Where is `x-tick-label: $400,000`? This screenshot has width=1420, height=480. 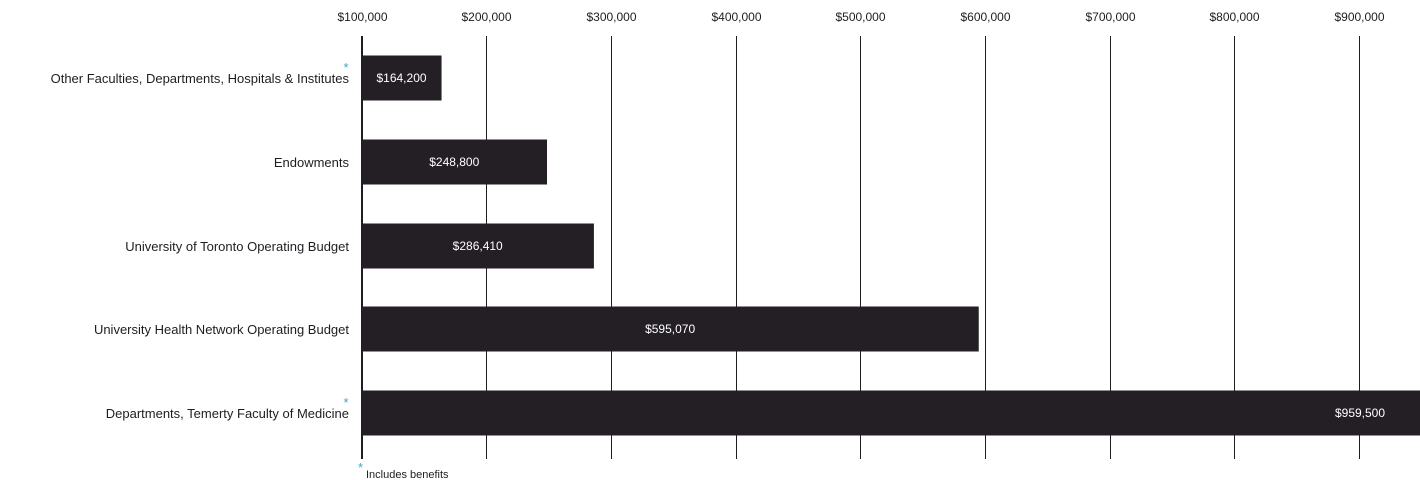
x-tick-label: $400,000 is located at coordinates (736, 17).